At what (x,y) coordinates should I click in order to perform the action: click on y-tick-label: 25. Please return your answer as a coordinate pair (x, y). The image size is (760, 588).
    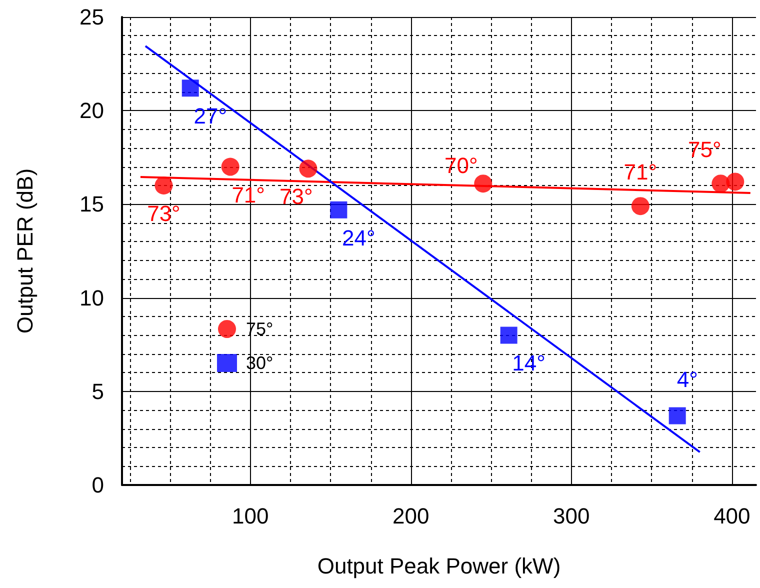
    Looking at the image, I should click on (92, 17).